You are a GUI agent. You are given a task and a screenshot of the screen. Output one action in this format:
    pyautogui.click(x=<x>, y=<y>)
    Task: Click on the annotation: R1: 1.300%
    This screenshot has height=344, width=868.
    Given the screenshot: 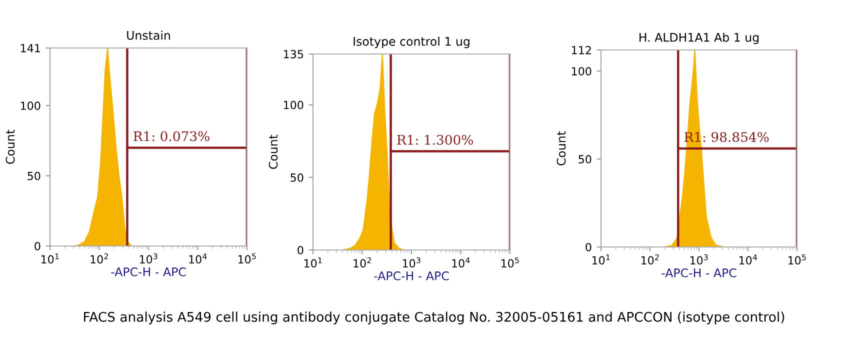 What is the action you would take?
    pyautogui.click(x=435, y=139)
    